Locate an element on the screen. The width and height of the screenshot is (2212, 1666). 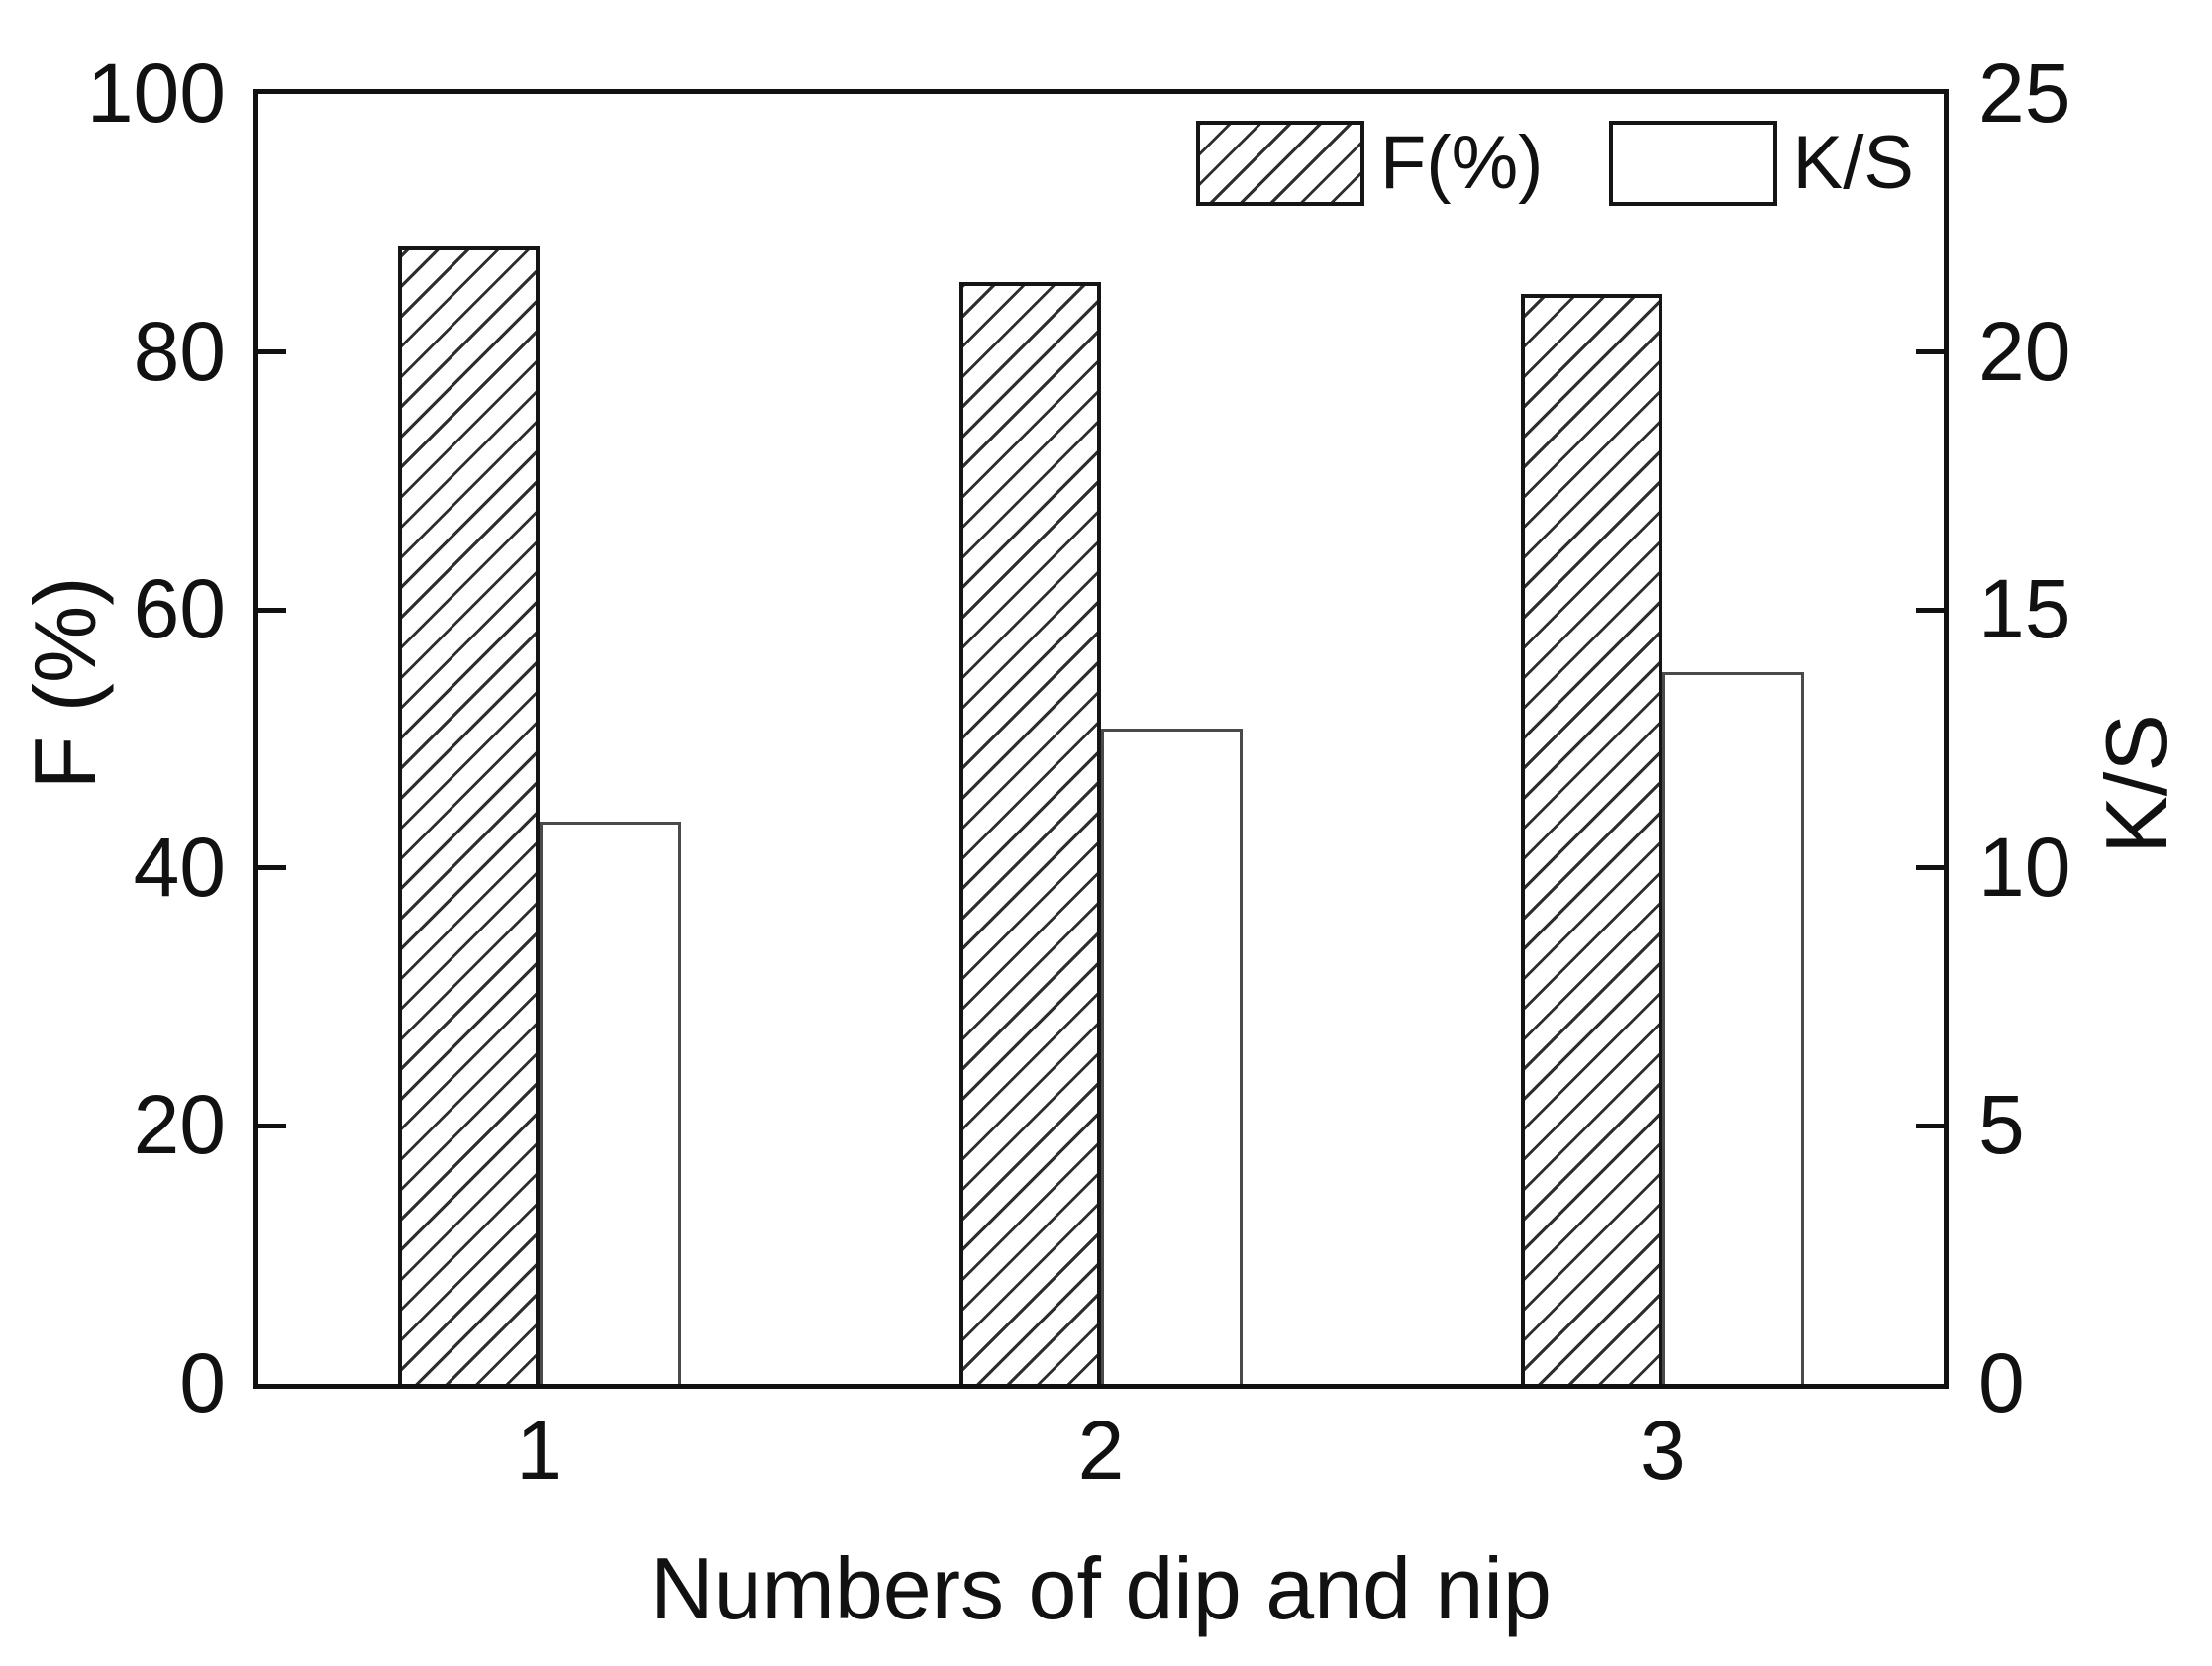
left-axis-tick-label-100: 100 is located at coordinates (156, 93).